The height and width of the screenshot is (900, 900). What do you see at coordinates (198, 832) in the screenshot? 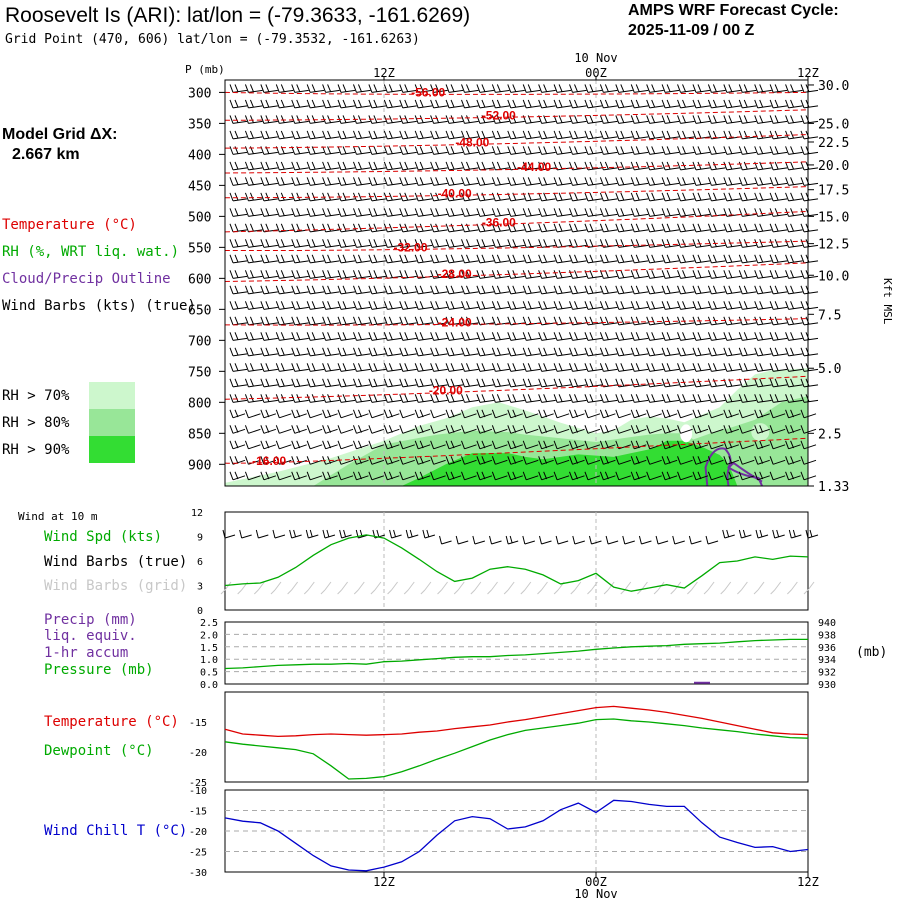
I see `windchill-y-tick-label: -20` at bounding box center [198, 832].